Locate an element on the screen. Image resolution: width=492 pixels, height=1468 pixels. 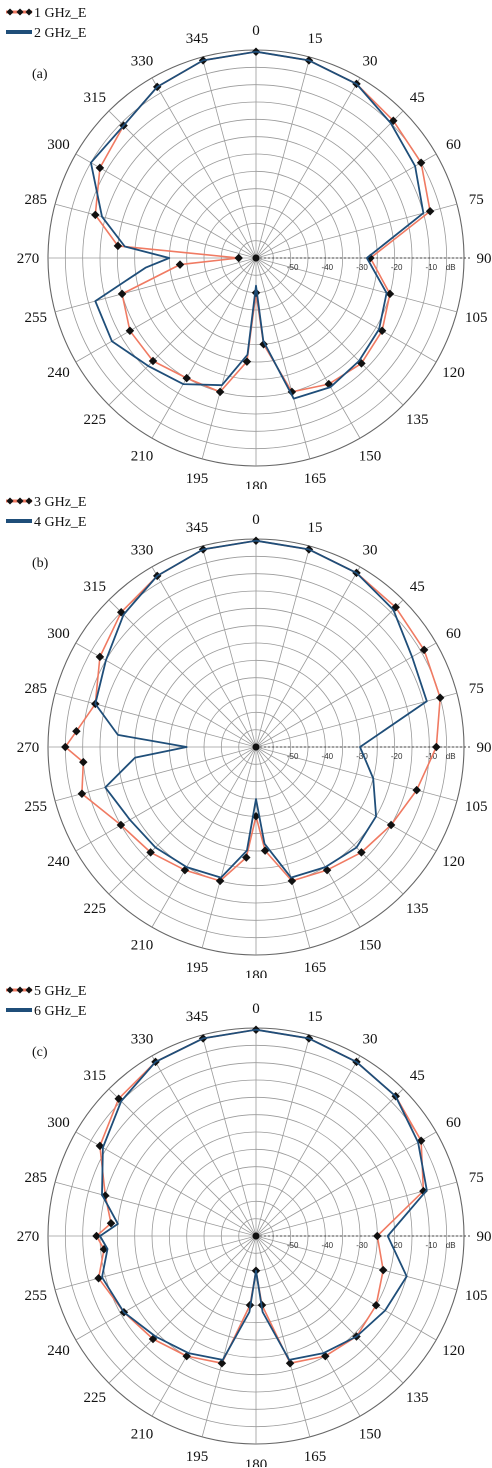
legend-item: 4 GHz_E is located at coordinates (46, 522).